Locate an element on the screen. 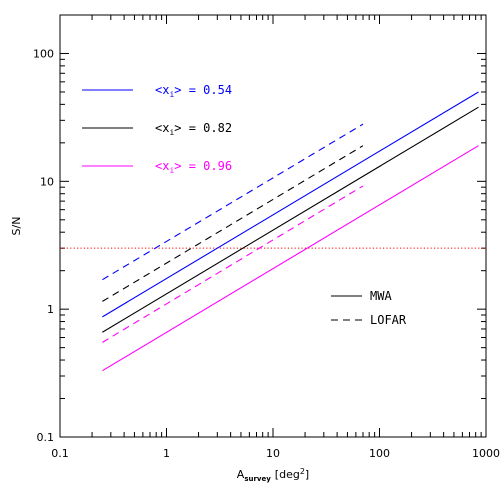  legend-lofar-label: LOFAR is located at coordinates (388, 320).